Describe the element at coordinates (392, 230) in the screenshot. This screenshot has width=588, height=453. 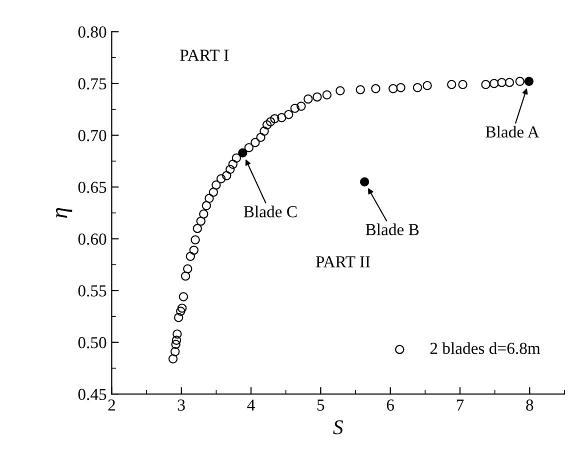
I see `annotation: Blade B` at that location.